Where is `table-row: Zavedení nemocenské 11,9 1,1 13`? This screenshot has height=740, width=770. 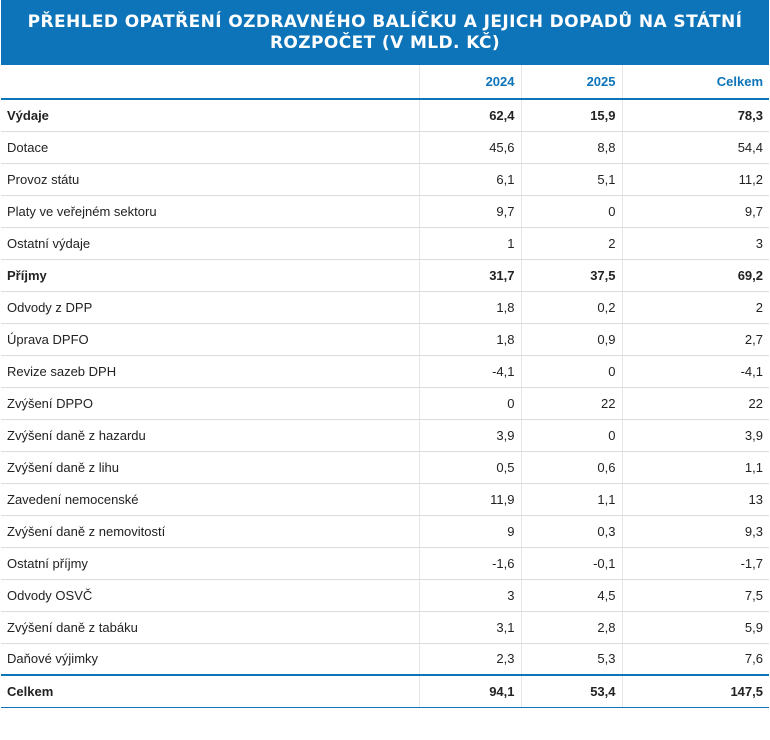 table-row: Zavedení nemocenské 11,9 1,1 13 is located at coordinates (385, 499).